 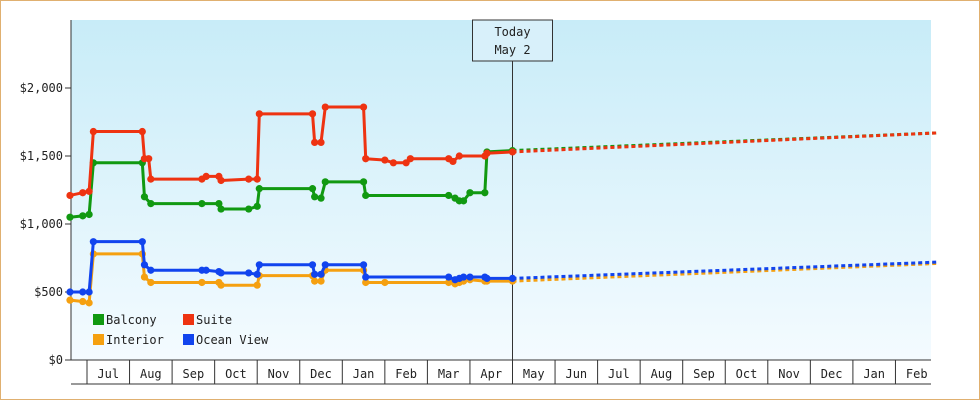 I want to click on y-tick-label: $1,000, so click(x=41, y=224).